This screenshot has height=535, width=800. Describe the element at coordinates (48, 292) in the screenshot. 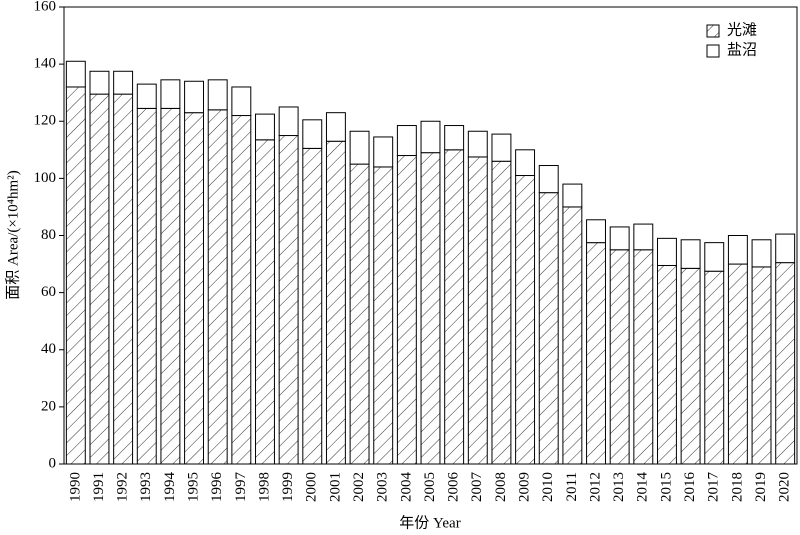

I see `y-tick-label: 60` at that location.